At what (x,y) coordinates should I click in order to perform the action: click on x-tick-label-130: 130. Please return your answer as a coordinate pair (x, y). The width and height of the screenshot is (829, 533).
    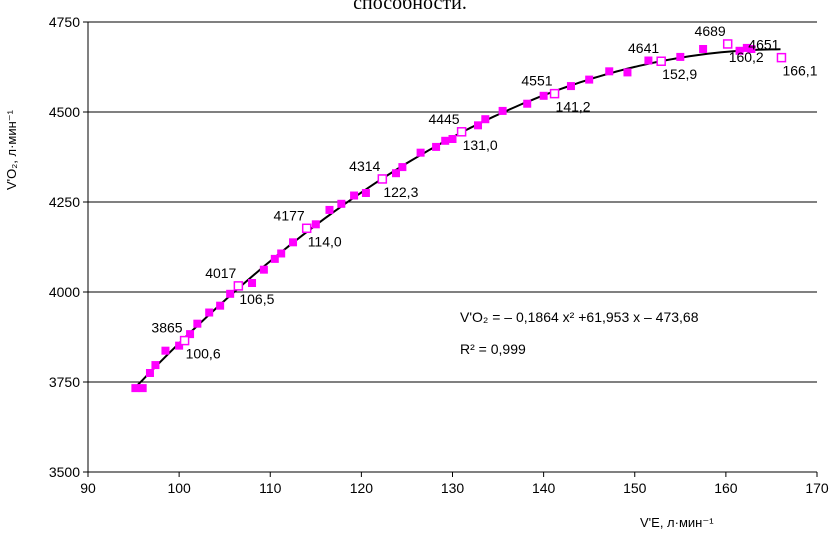
    Looking at the image, I should click on (453, 488).